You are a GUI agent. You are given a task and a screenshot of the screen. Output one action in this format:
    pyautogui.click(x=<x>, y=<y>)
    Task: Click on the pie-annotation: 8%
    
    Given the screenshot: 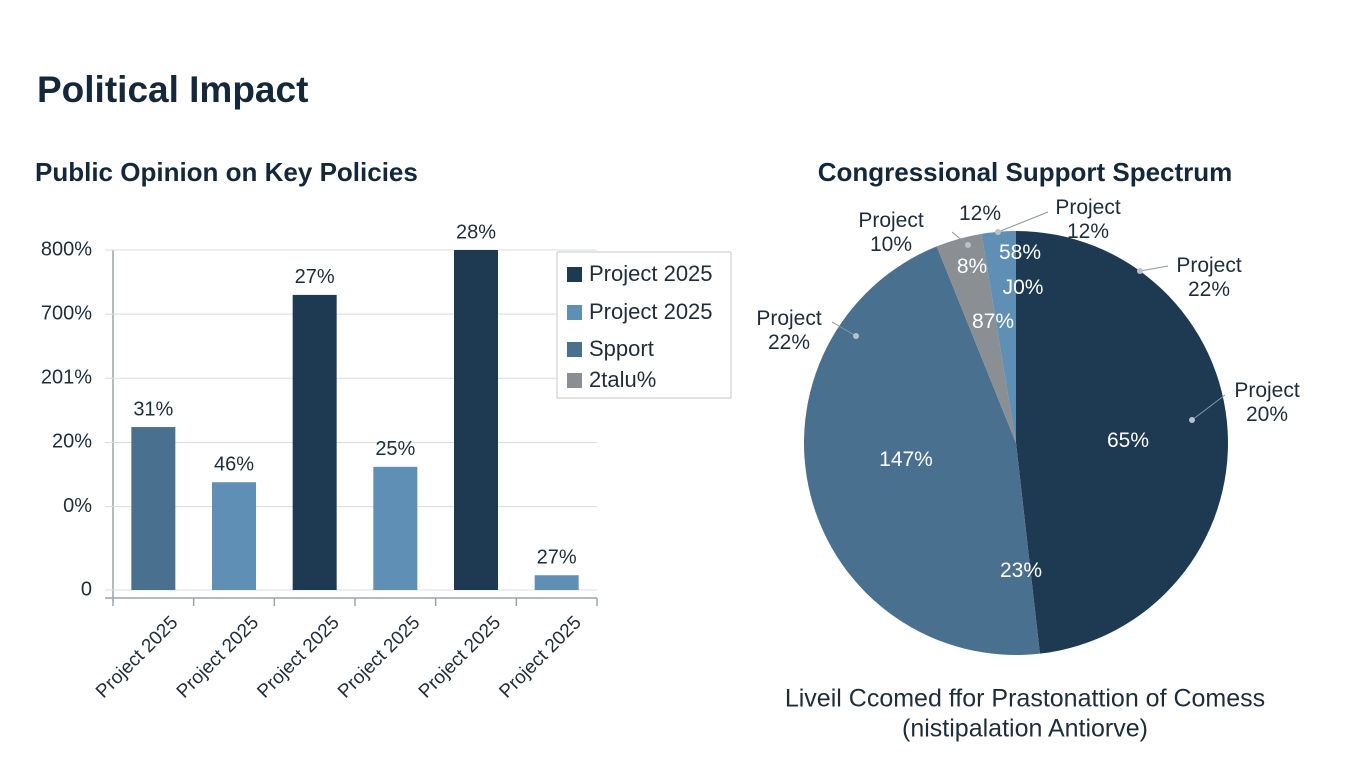 What is the action you would take?
    pyautogui.click(x=972, y=266)
    